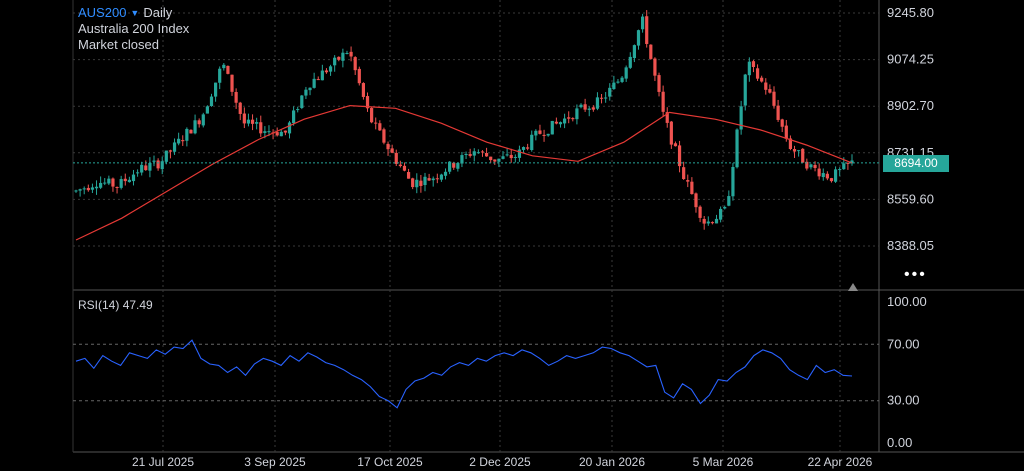 The height and width of the screenshot is (471, 1024). What do you see at coordinates (99, 305) in the screenshot?
I see `rsi-label: RSI(14)` at bounding box center [99, 305].